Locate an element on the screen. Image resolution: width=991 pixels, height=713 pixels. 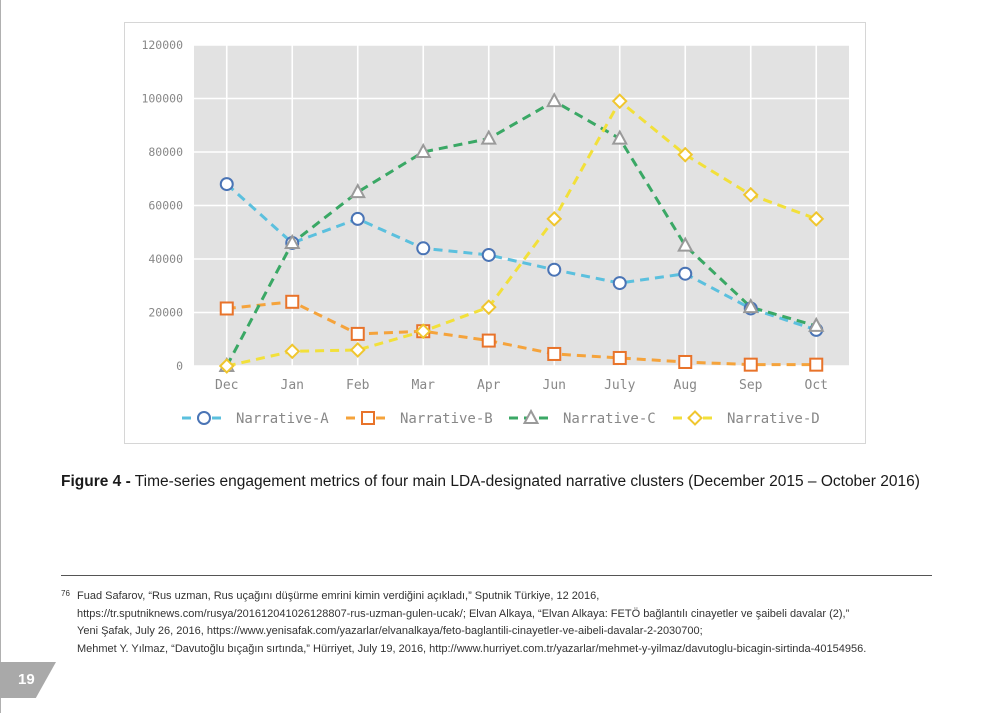
x-tick-label: Feb is located at coordinates (358, 385).